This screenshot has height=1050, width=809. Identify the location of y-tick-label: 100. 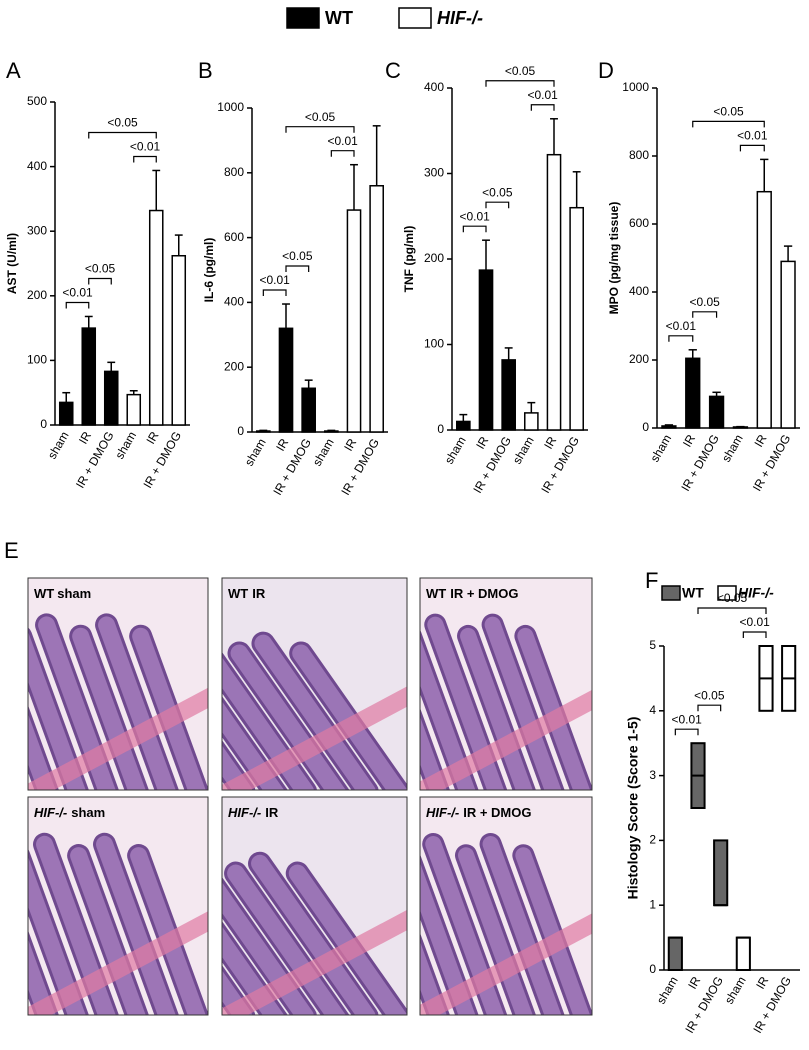
(37, 360).